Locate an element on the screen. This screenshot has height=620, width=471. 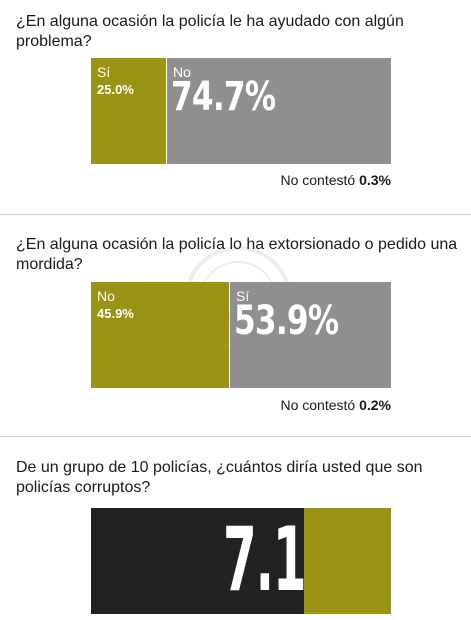
score-fill is located at coordinates (197, 561).